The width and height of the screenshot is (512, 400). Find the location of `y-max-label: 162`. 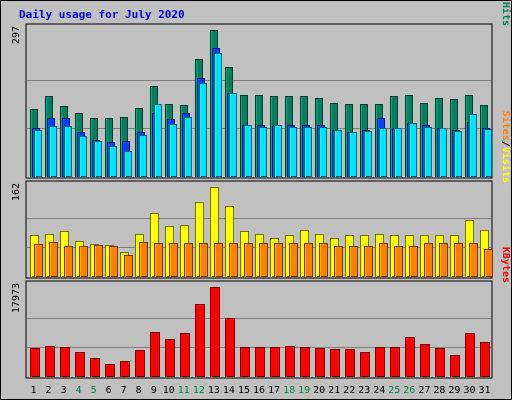

y-max-label: 162 is located at coordinates (16, 192).